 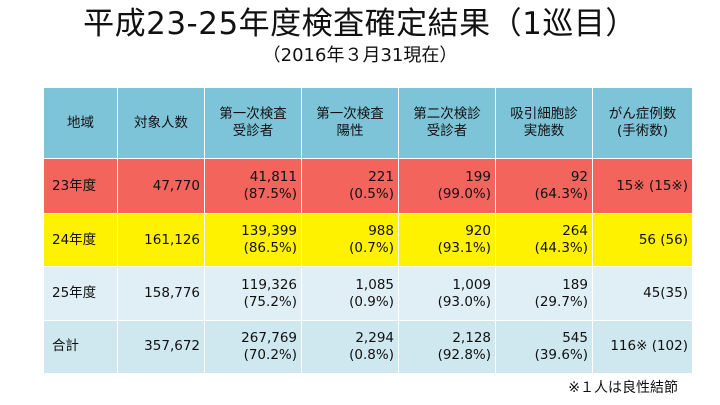 I want to click on cell-cancer: 15※ (15※), so click(x=642, y=186).